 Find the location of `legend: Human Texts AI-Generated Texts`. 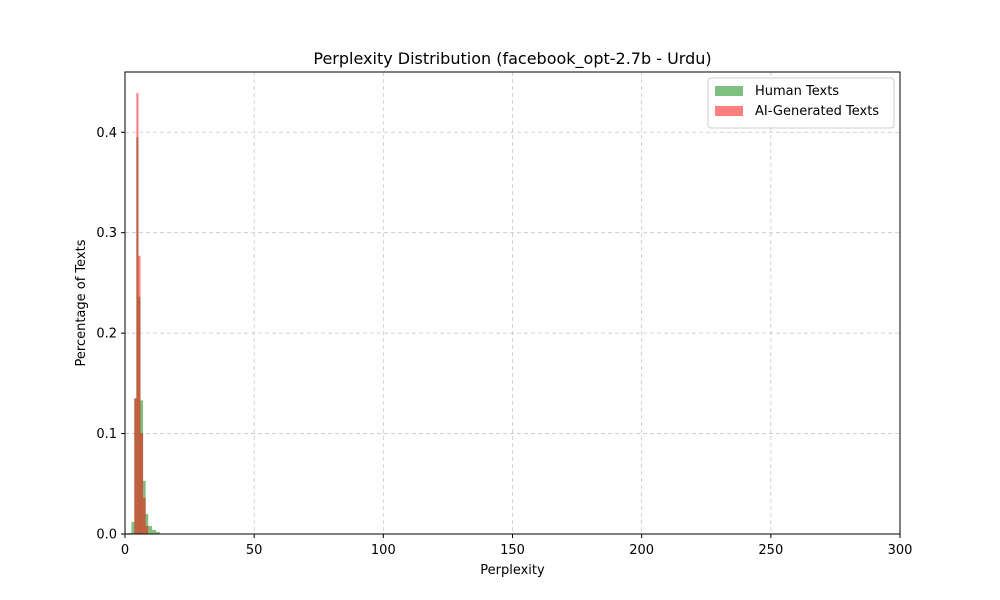

legend: Human Texts AI-Generated Texts is located at coordinates (801, 103).